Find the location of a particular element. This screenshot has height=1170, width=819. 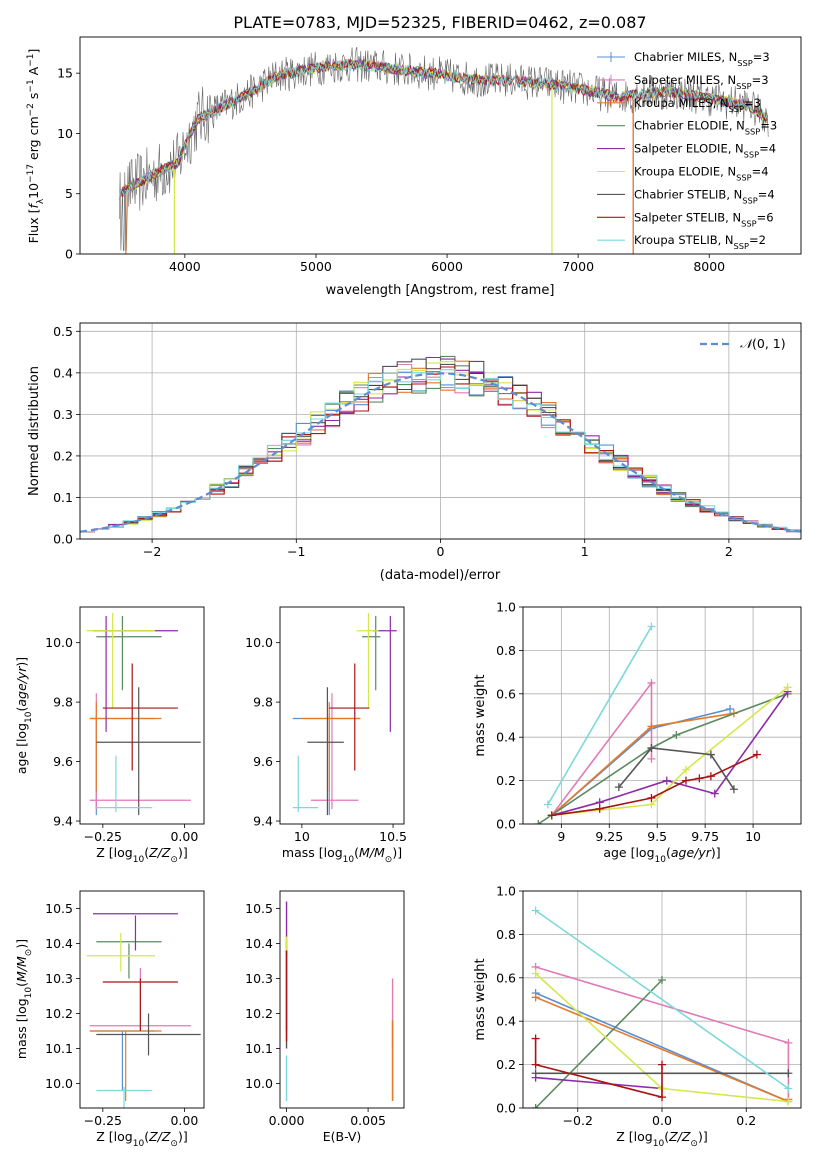

legend-label: Chabrier MILES, NSSP=3 is located at coordinates (702, 59).